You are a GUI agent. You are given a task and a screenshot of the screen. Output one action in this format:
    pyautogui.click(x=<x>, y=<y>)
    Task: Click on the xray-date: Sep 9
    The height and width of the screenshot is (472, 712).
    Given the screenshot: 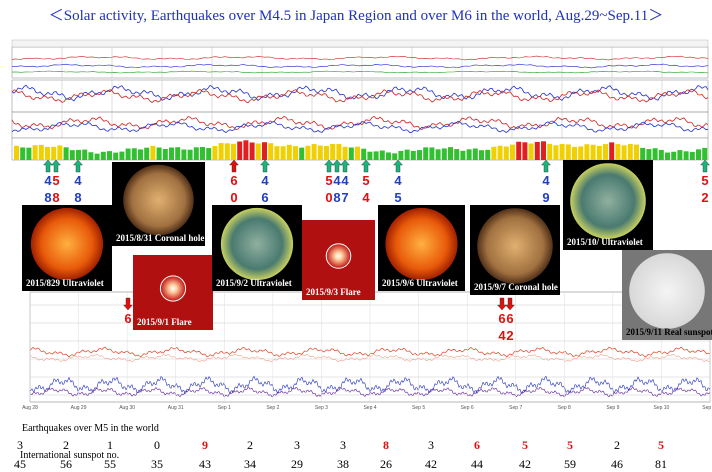 What is the action you would take?
    pyautogui.click(x=612, y=408)
    